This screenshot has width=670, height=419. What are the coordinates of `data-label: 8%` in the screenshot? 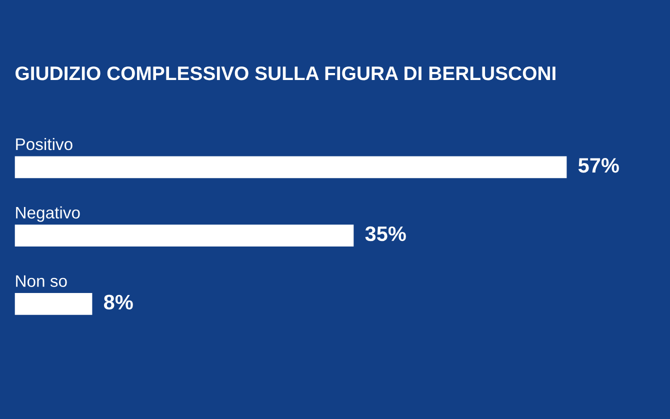 It's located at (118, 302).